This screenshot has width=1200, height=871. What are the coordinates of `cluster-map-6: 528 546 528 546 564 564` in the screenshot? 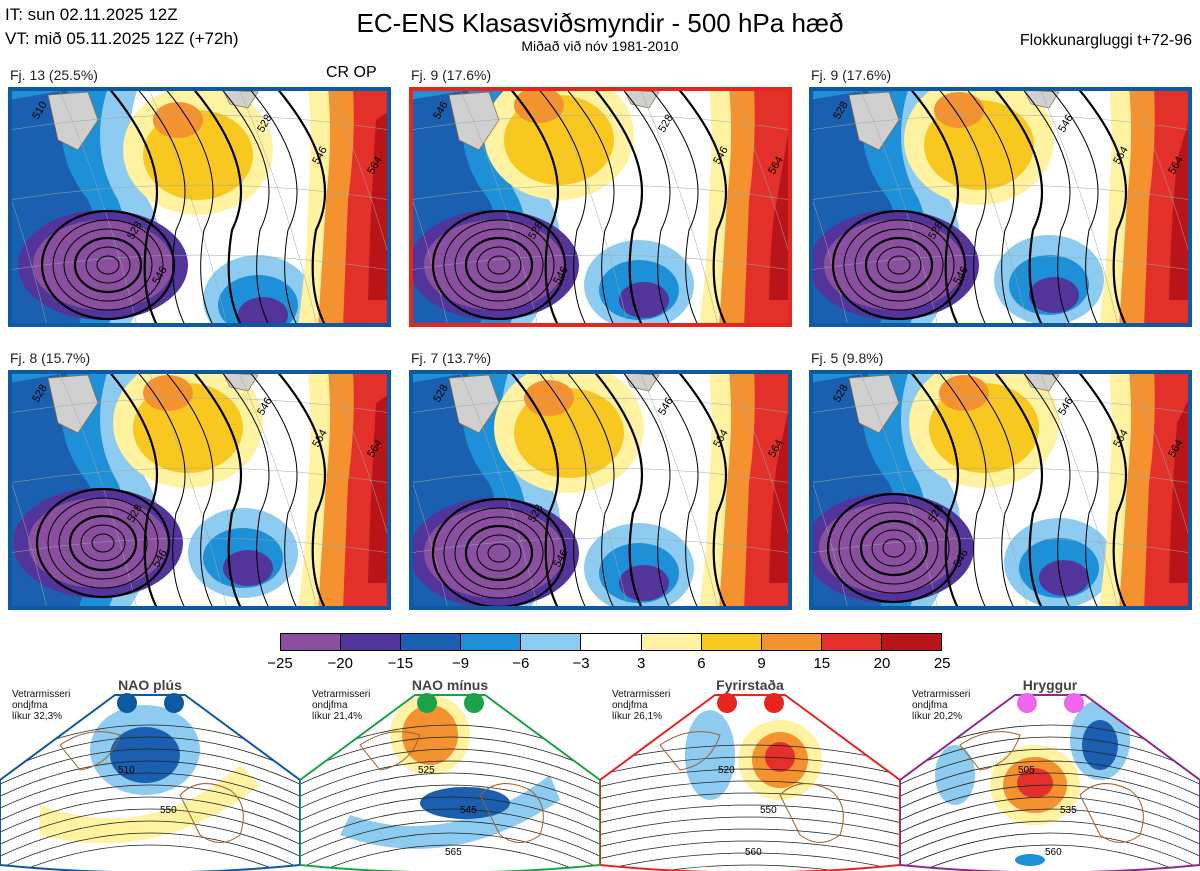 It's located at (1000, 490).